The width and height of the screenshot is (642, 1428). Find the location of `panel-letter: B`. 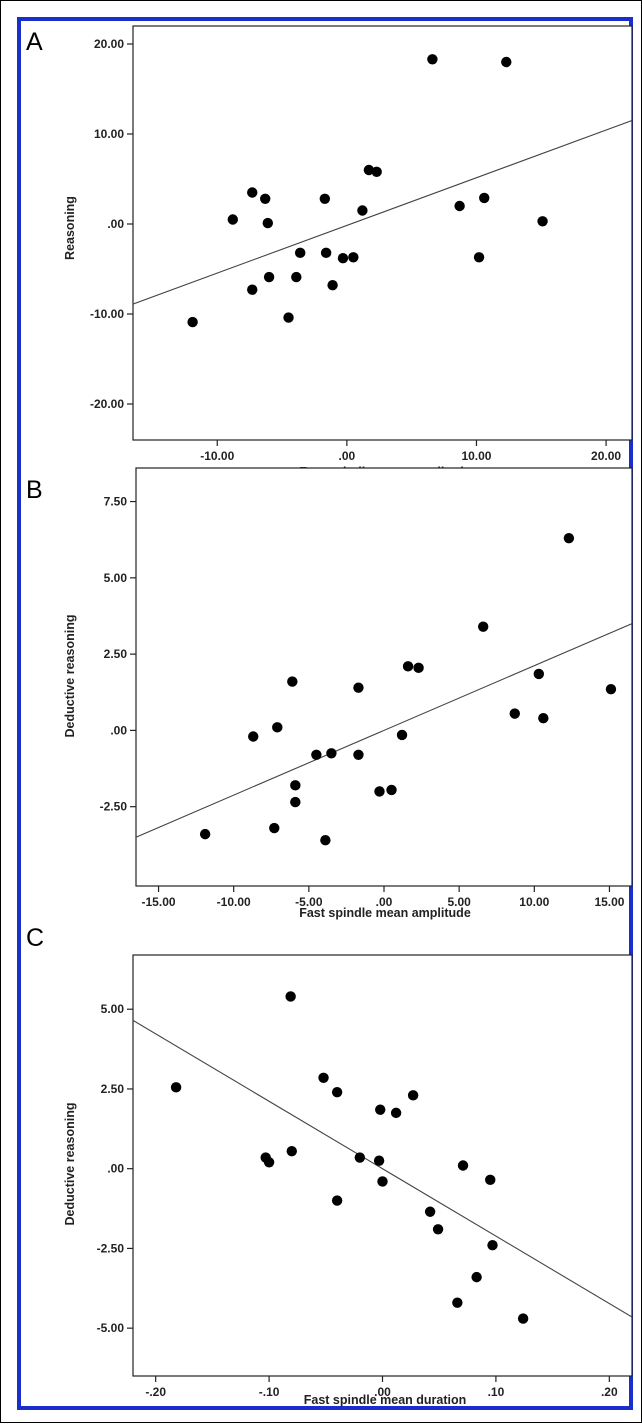

panel-letter: B is located at coordinates (34, 490).